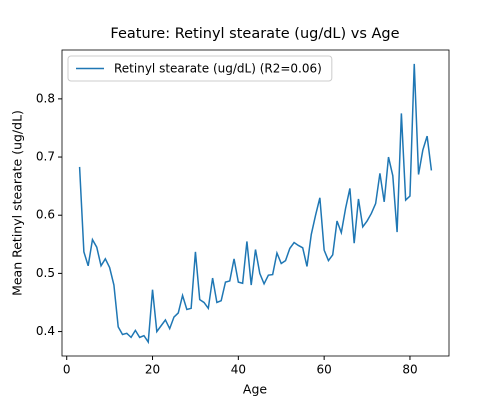 Image resolution: width=500 pixels, height=400 pixels. I want to click on legend-box, so click(200, 68).